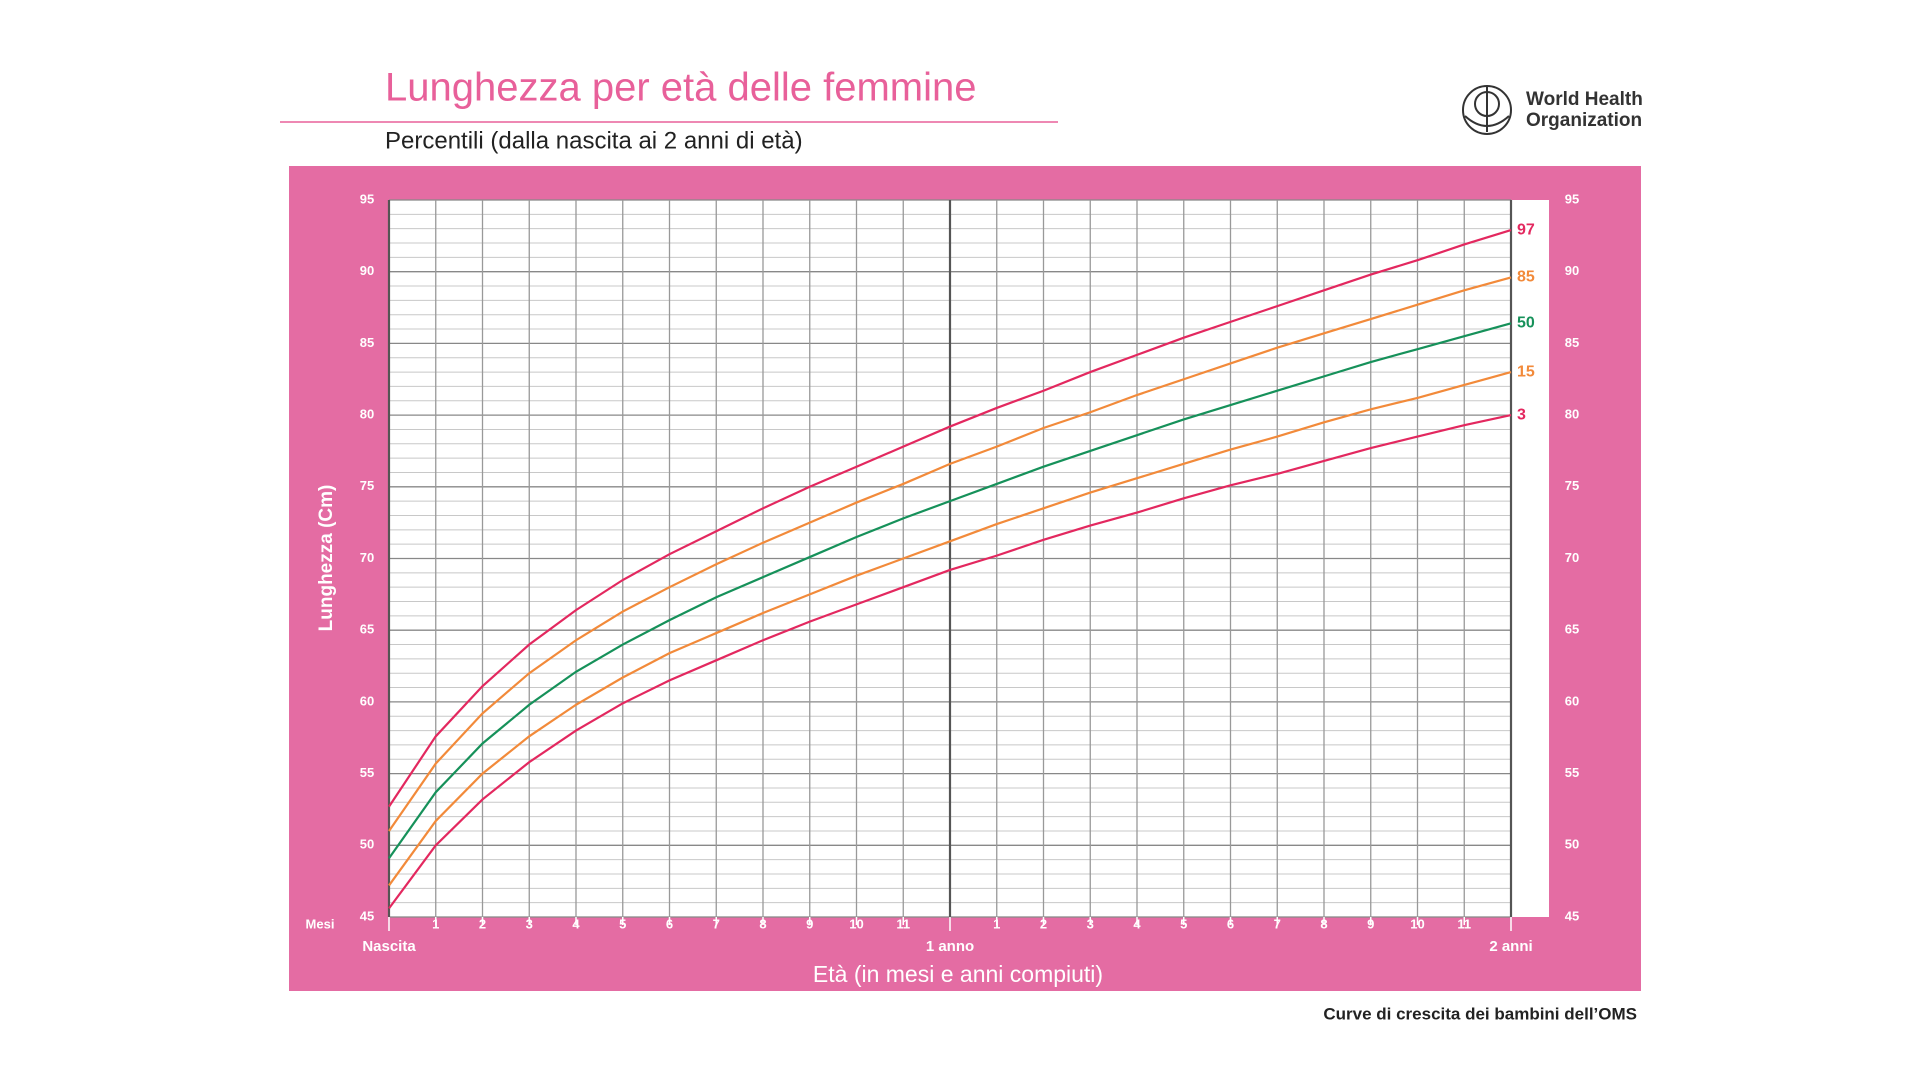 Image resolution: width=1920 pixels, height=1080 pixels. What do you see at coordinates (389, 946) in the screenshot?
I see `x-major-tick-label: Nascita` at bounding box center [389, 946].